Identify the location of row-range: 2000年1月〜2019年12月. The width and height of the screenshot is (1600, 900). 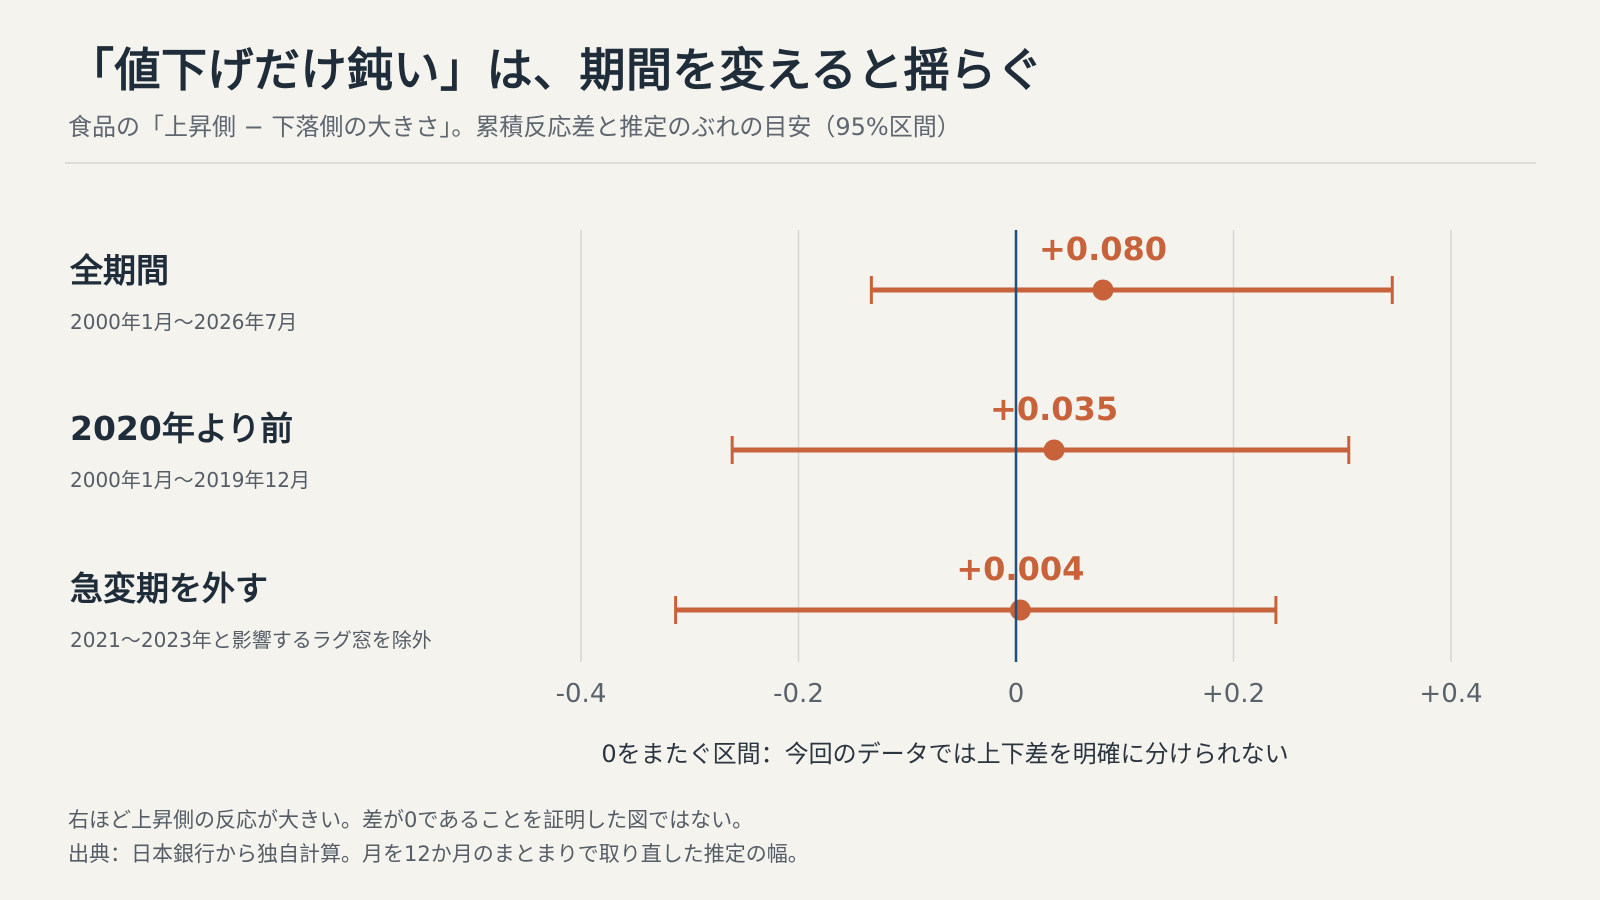
(190, 480).